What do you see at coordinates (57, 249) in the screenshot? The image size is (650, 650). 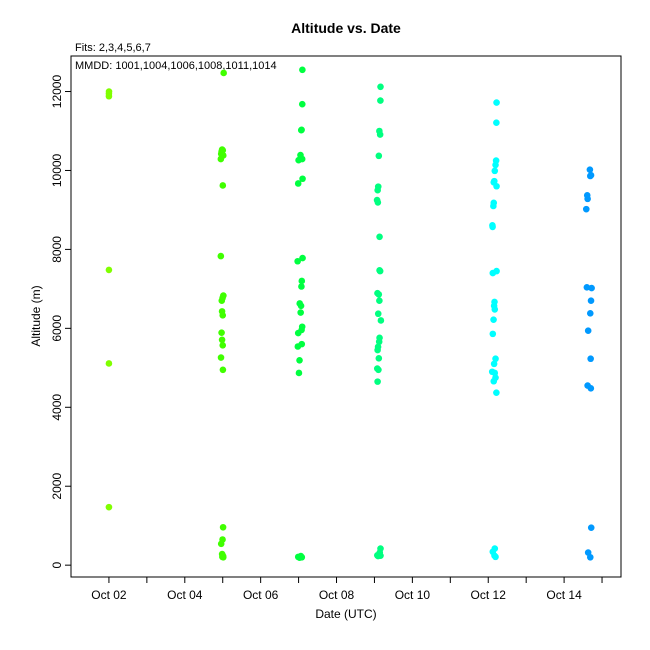 I see `y-tick-label: 8000` at bounding box center [57, 249].